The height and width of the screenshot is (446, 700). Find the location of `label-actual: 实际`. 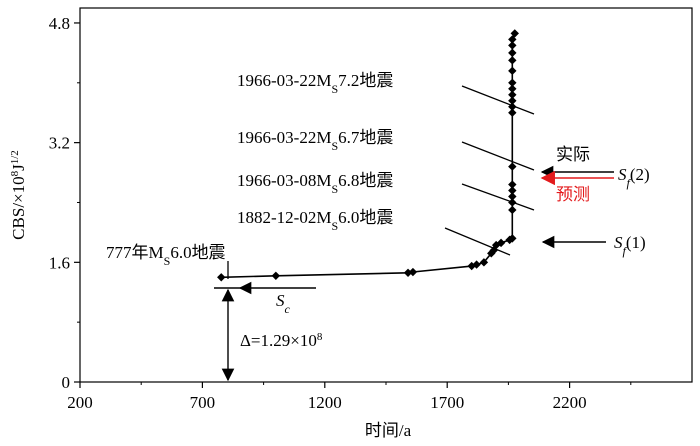

label-actual: 实际 is located at coordinates (573, 154).